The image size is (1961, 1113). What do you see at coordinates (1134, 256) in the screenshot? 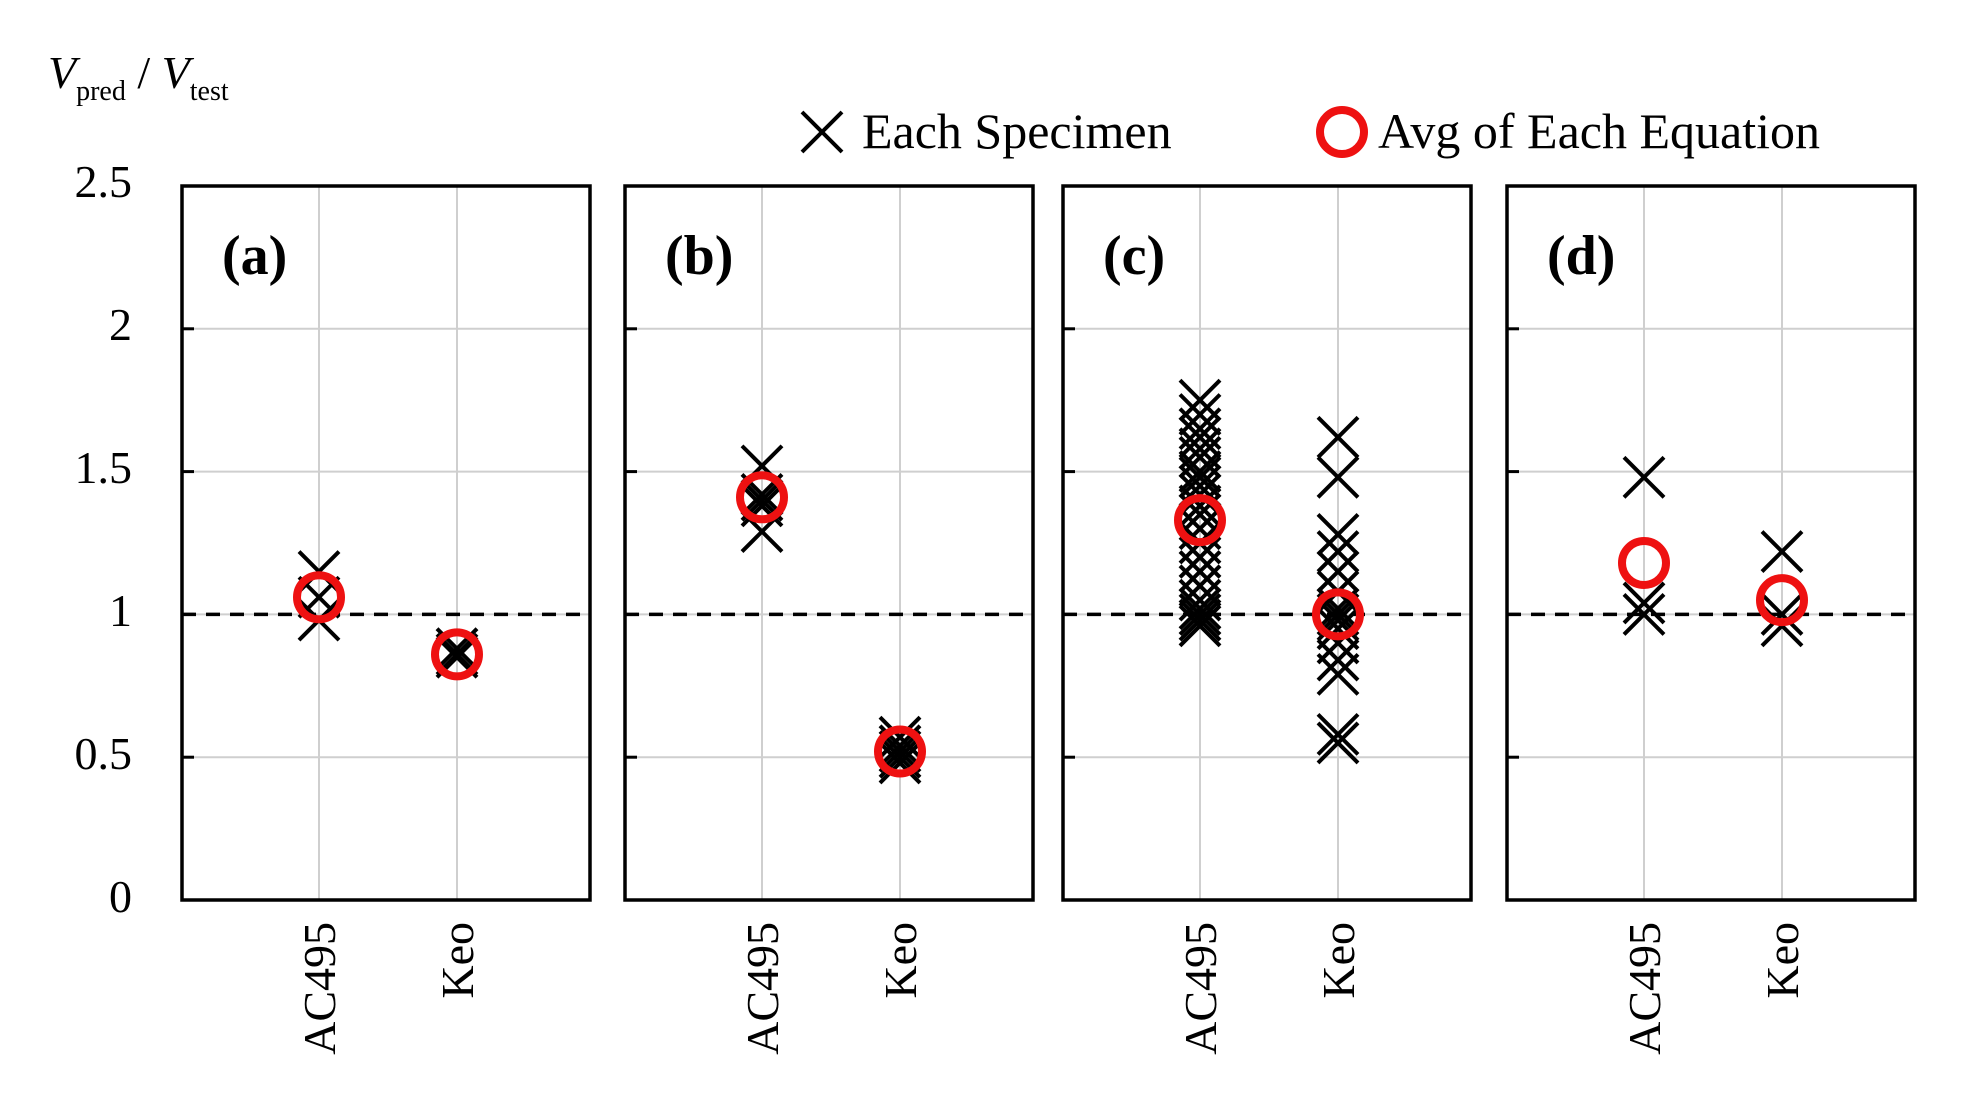
I see `panel-label: (c)` at bounding box center [1134, 256].